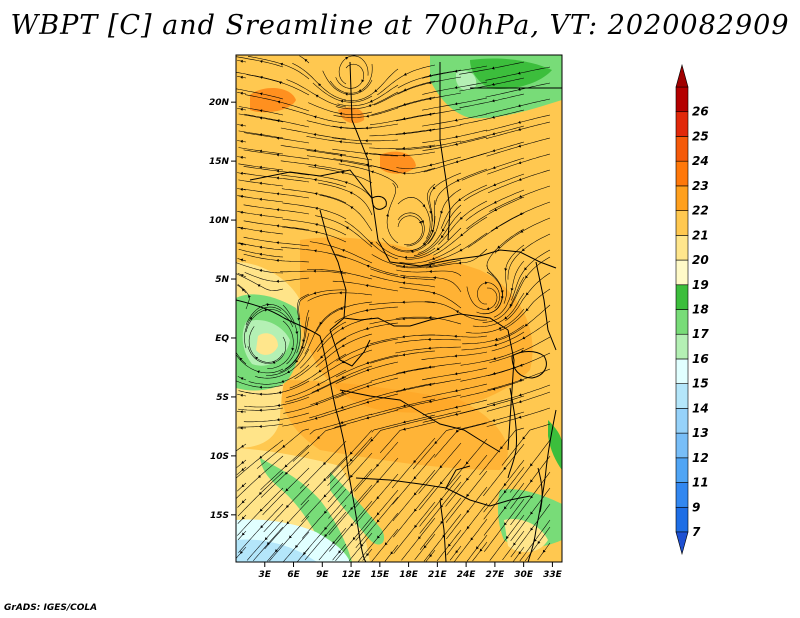 This screenshot has width=800, height=618. What do you see at coordinates (700, 433) in the screenshot?
I see `colorbar-label: 13` at bounding box center [700, 433].